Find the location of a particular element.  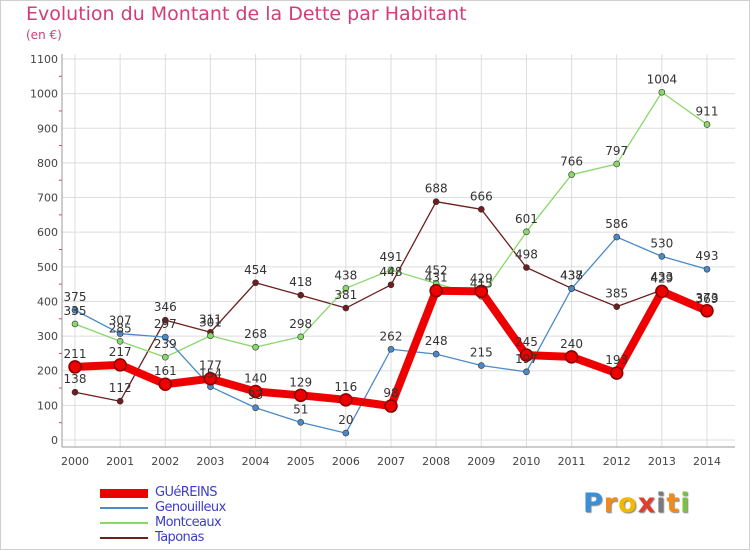

data-label: 311 is located at coordinates (210, 319).